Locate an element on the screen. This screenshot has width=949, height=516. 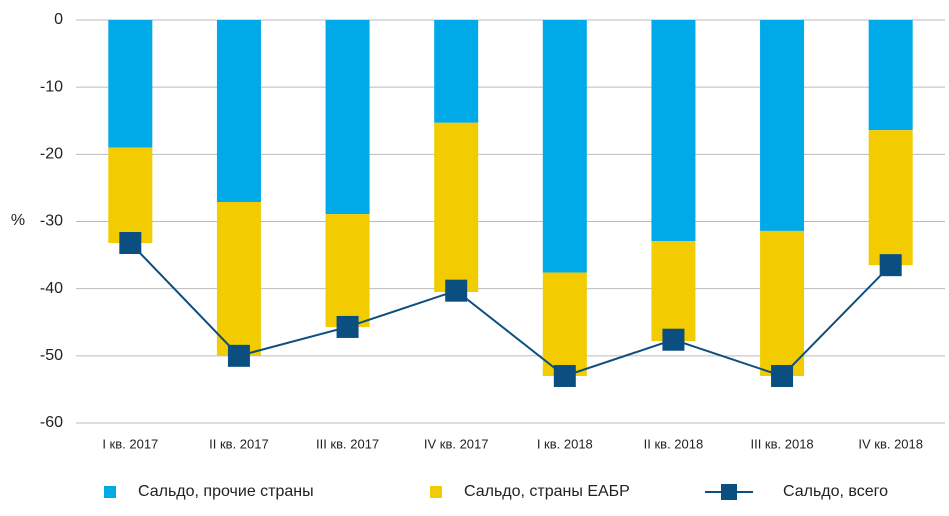
legend-label: Сальдо, прочие страны is located at coordinates (226, 491).